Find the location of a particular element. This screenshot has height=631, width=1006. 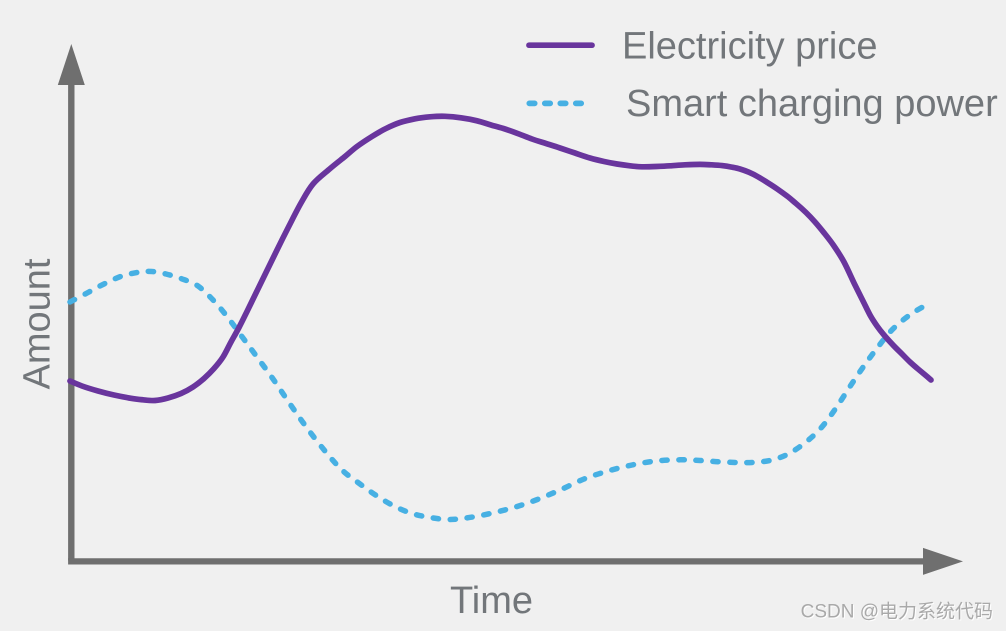

svg-text: Time is located at coordinates (491, 601).